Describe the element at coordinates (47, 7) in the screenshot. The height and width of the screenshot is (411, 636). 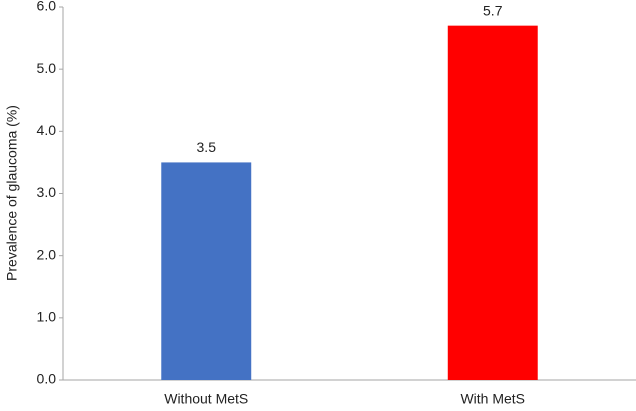
I see `y-tick-label: 6.0` at that location.